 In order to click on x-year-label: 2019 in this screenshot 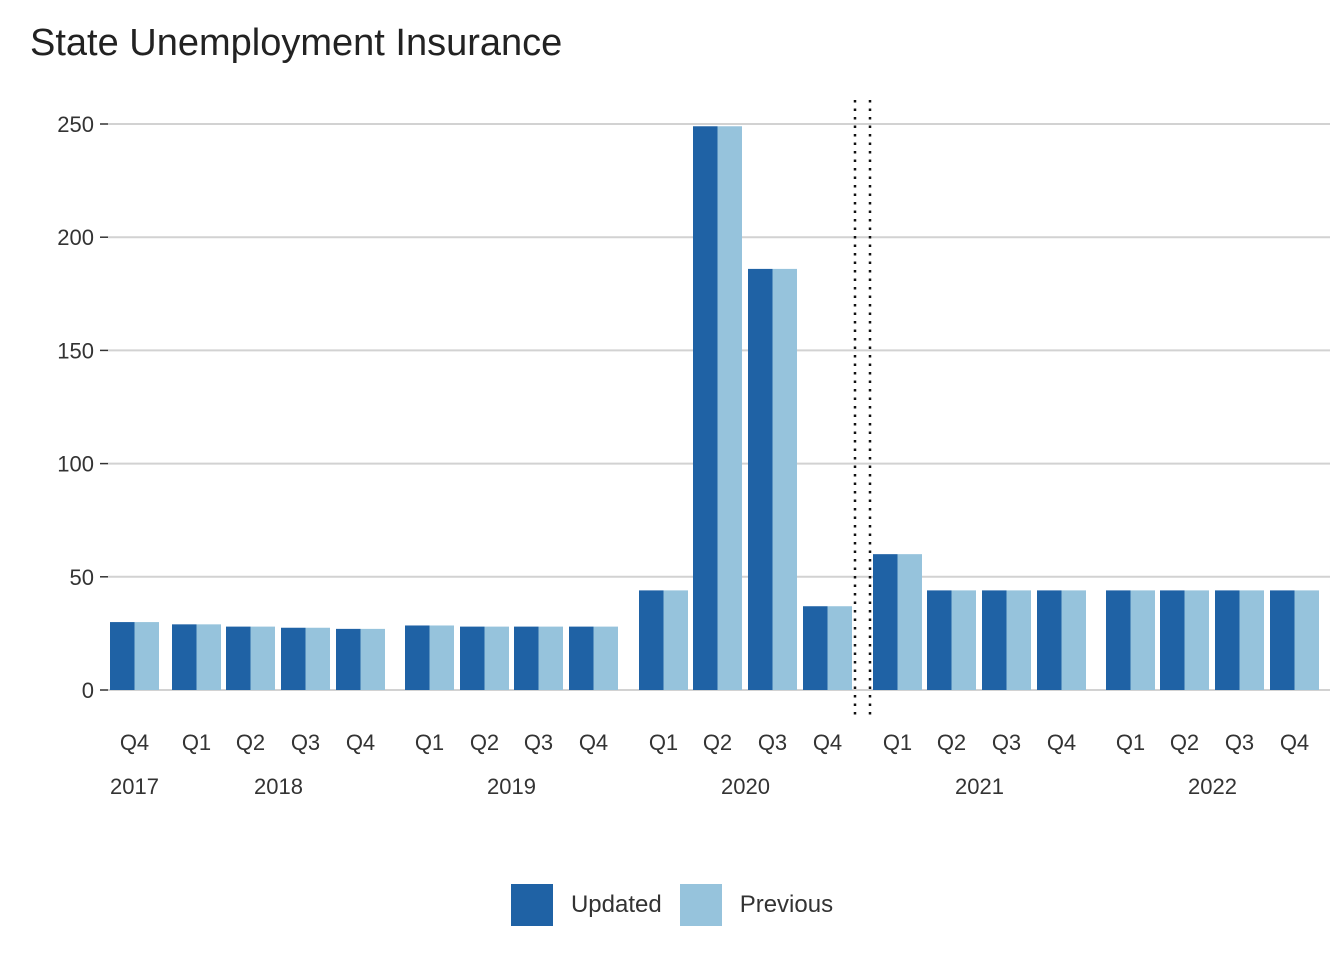, I will do `click(511, 786)`.